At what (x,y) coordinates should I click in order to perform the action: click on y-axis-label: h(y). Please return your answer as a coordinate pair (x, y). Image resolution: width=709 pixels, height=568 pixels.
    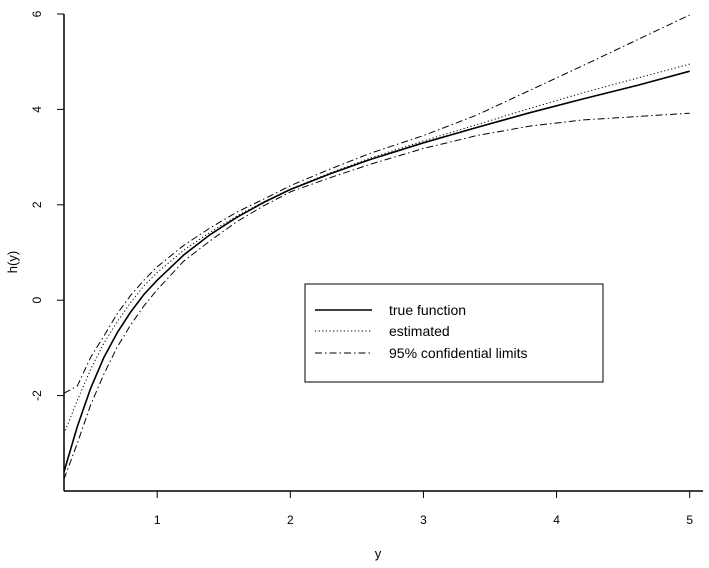
    Looking at the image, I should click on (12, 262).